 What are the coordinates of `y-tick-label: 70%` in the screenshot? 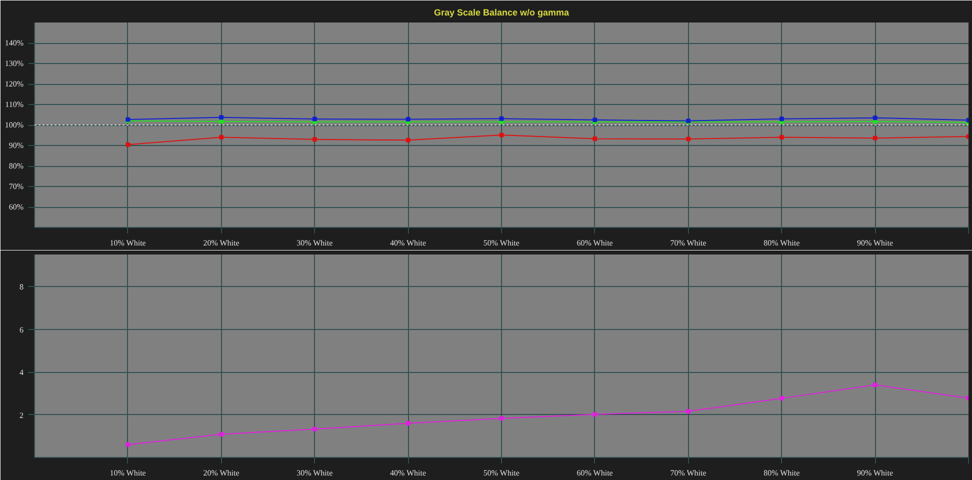 It's located at (16, 186).